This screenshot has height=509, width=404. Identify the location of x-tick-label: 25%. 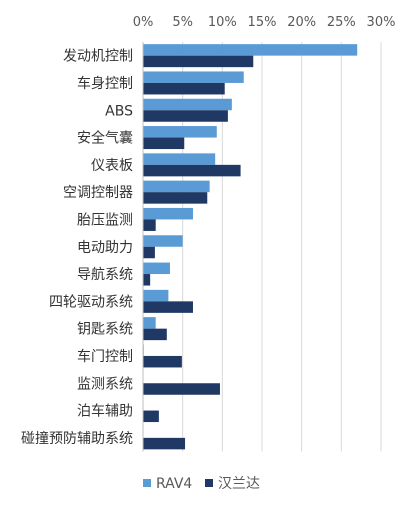
(341, 22).